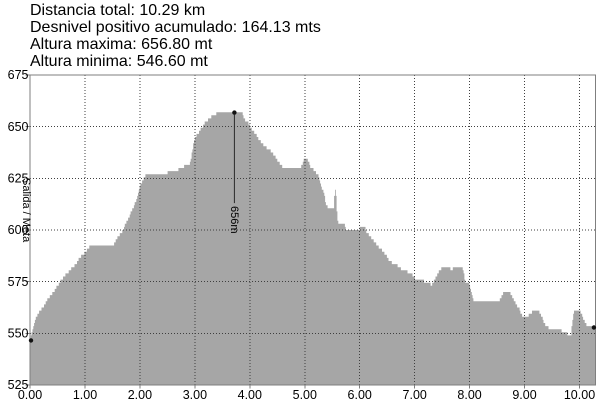  I want to click on x-tick-label-5: 5.00, so click(305, 395).